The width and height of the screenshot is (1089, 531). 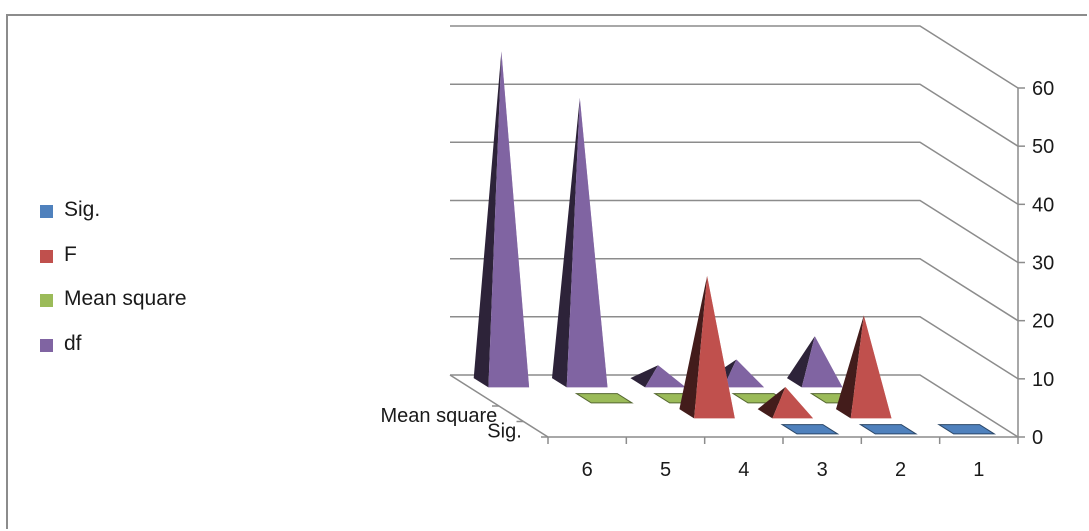 I want to click on pyramid-sig--3, so click(x=810, y=429).